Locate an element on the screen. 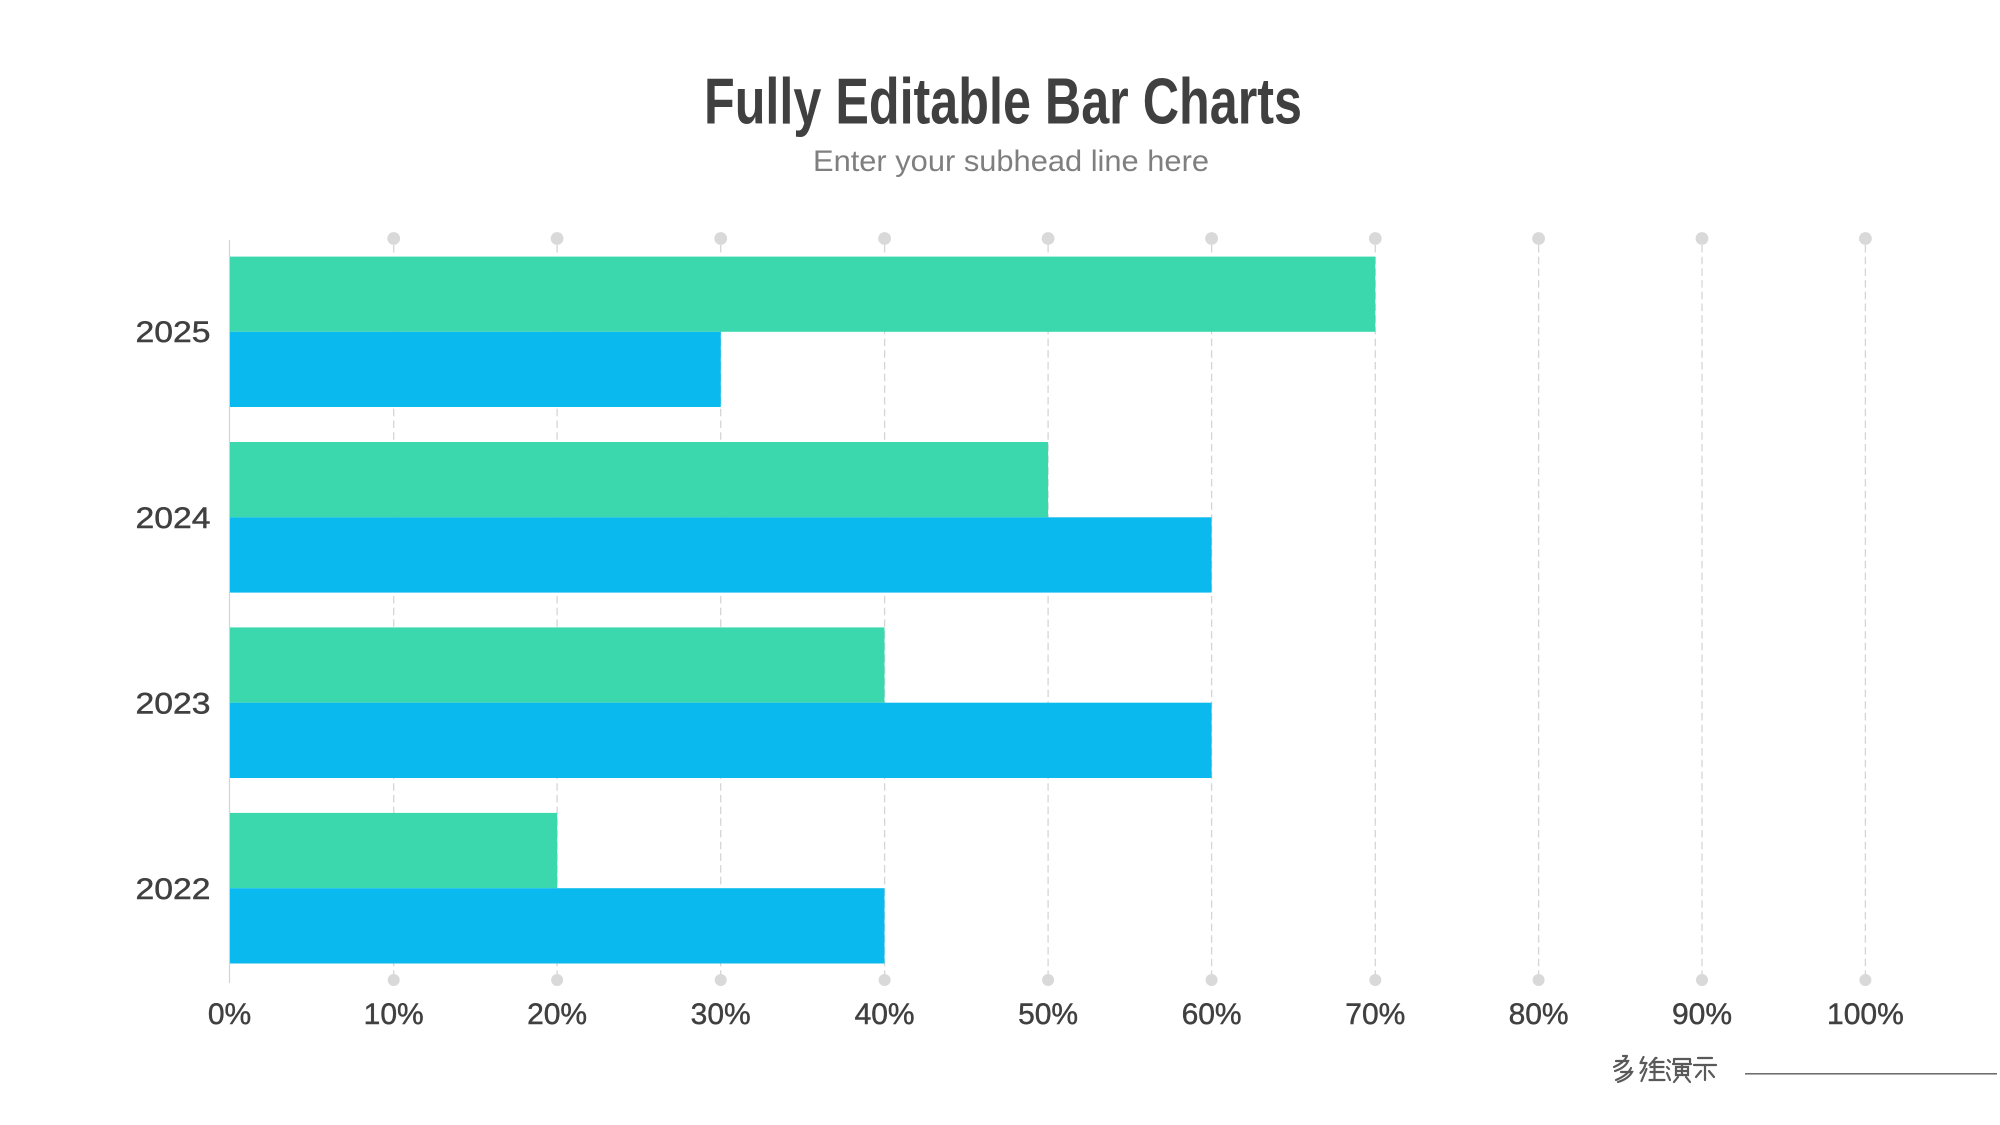  svg-text: 70% is located at coordinates (1375, 1014).